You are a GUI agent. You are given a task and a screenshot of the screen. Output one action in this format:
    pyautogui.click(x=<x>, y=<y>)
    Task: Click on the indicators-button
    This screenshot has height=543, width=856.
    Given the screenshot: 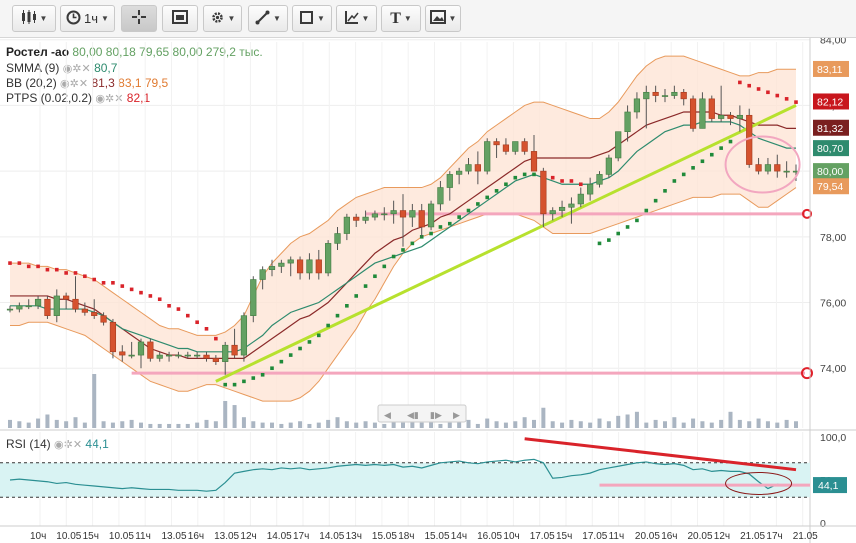 What is the action you would take?
    pyautogui.click(x=180, y=18)
    